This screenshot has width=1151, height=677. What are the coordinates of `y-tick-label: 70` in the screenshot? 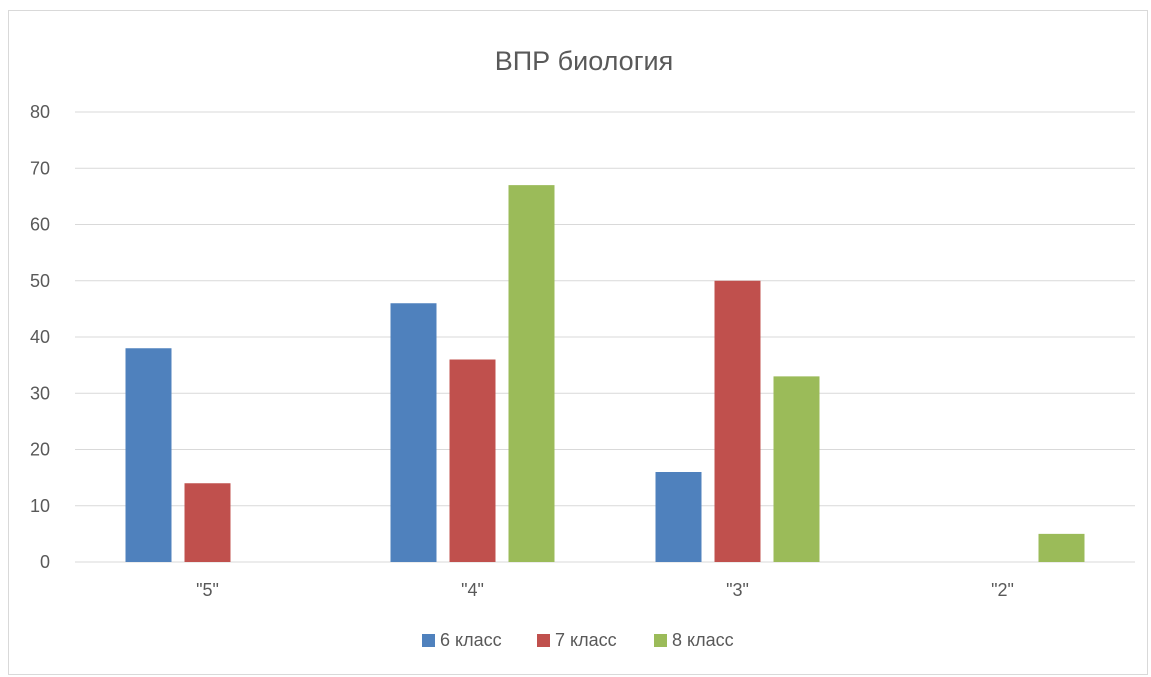 It's located at (40, 168).